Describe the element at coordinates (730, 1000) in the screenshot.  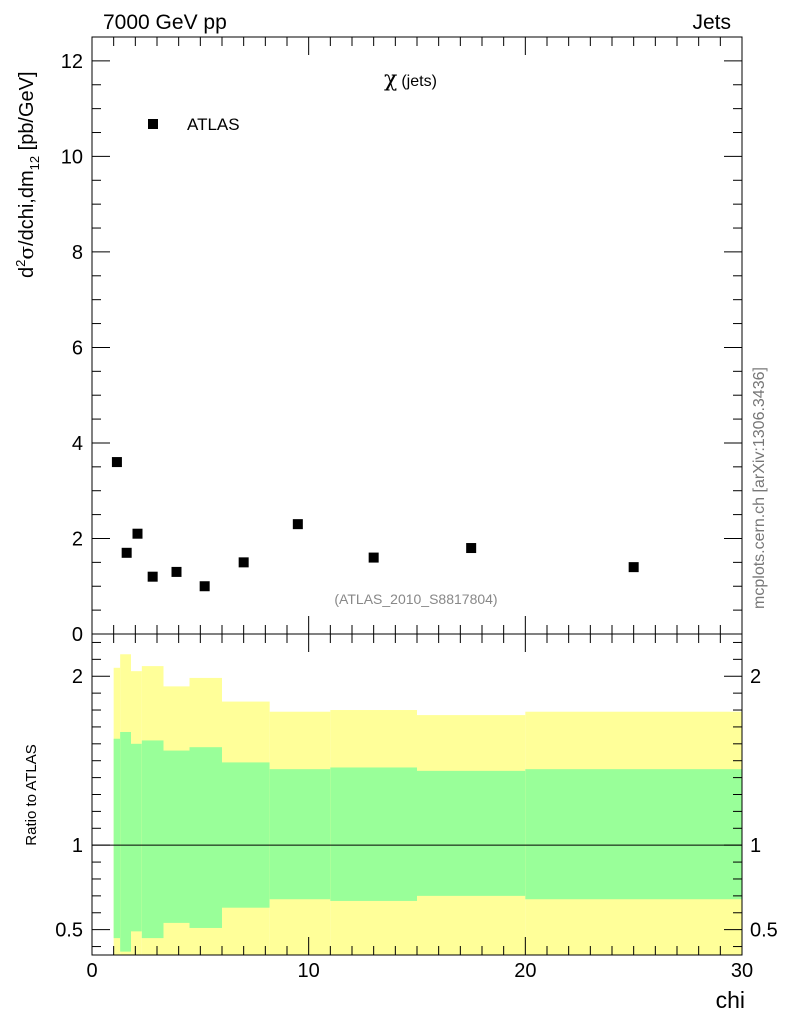
I see `xlabel: chi` at that location.